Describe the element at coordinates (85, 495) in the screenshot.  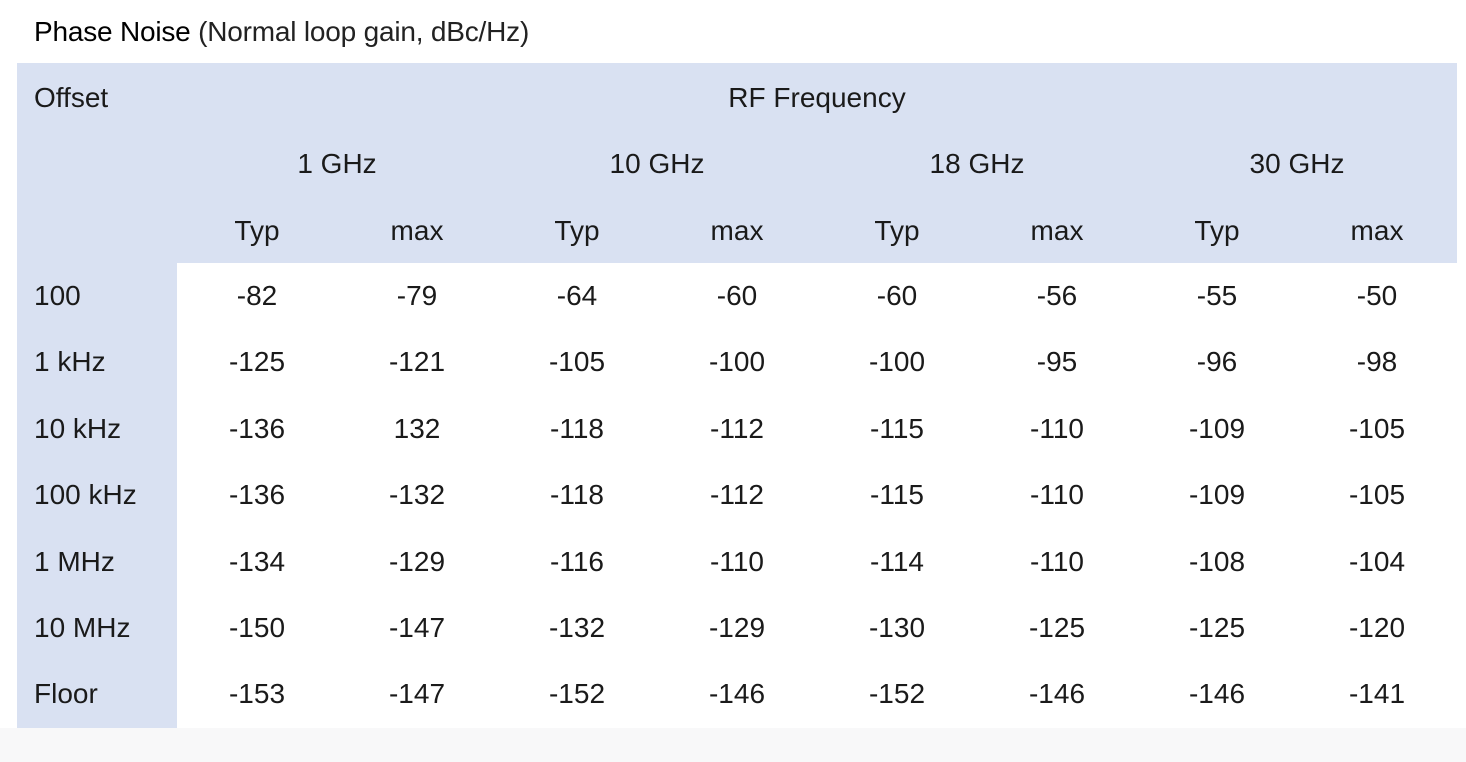
I see `offset-cell: 100 kHz` at that location.